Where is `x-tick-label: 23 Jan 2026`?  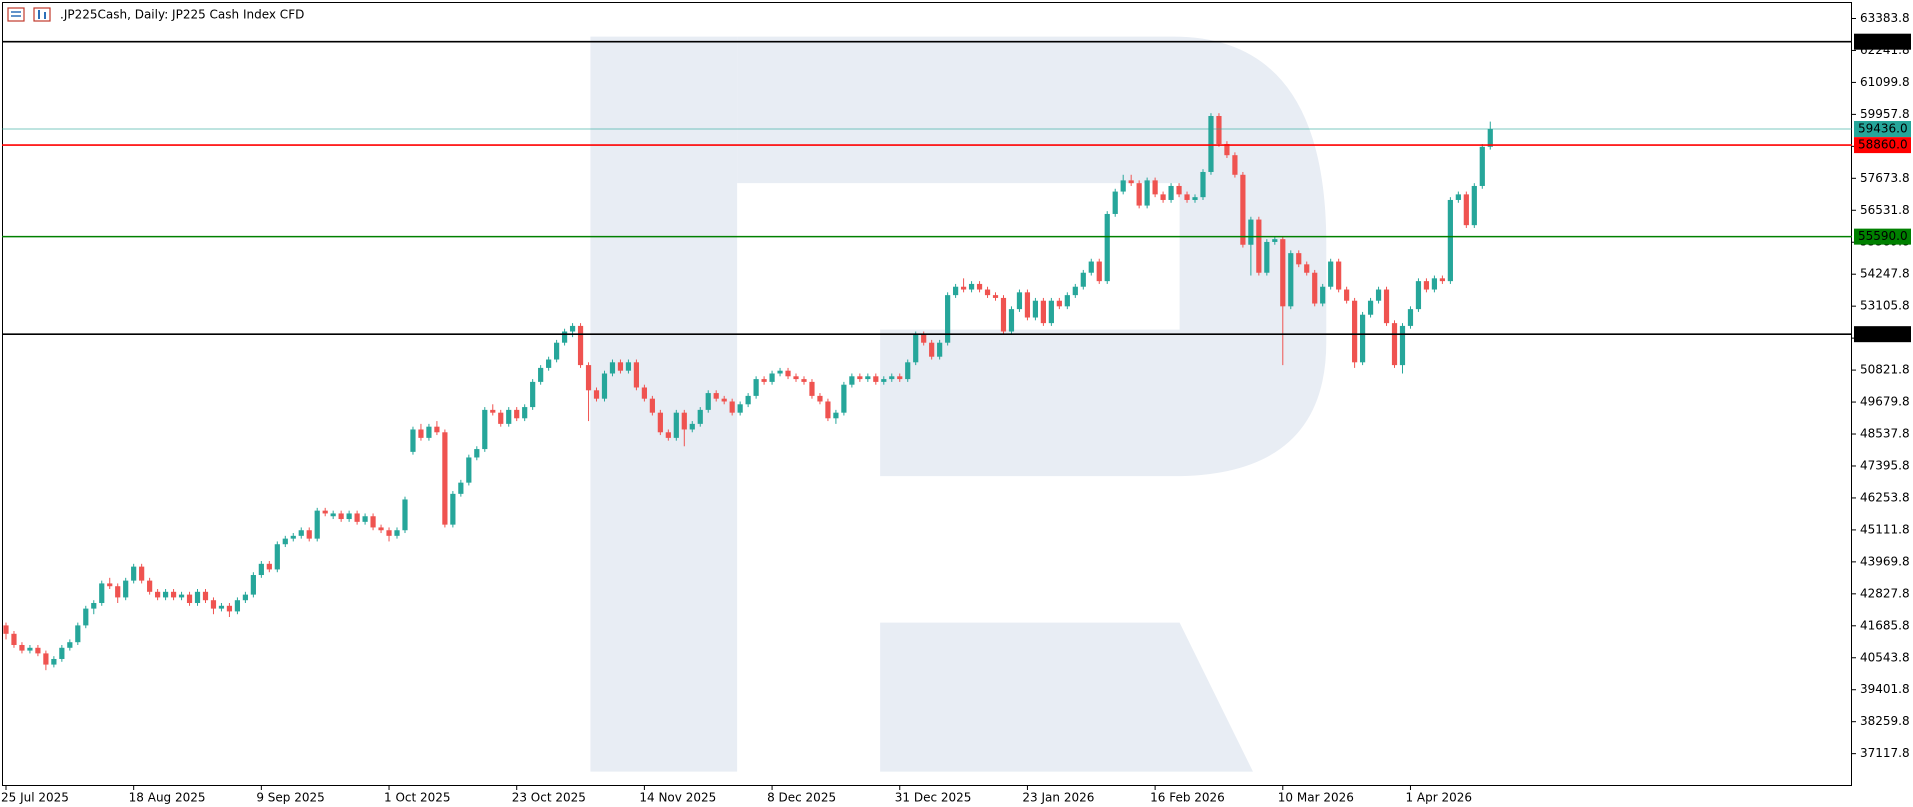
x-tick-label: 23 Jan 2026 is located at coordinates (1058, 798).